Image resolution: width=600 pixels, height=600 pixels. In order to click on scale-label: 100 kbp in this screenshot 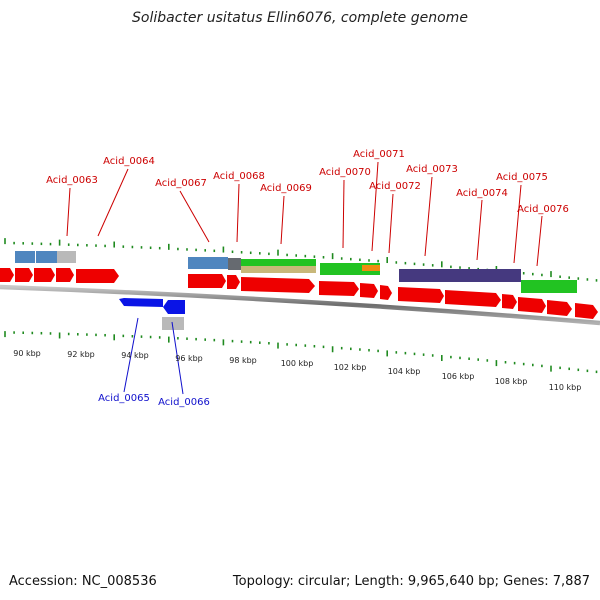, I will do `click(297, 363)`.